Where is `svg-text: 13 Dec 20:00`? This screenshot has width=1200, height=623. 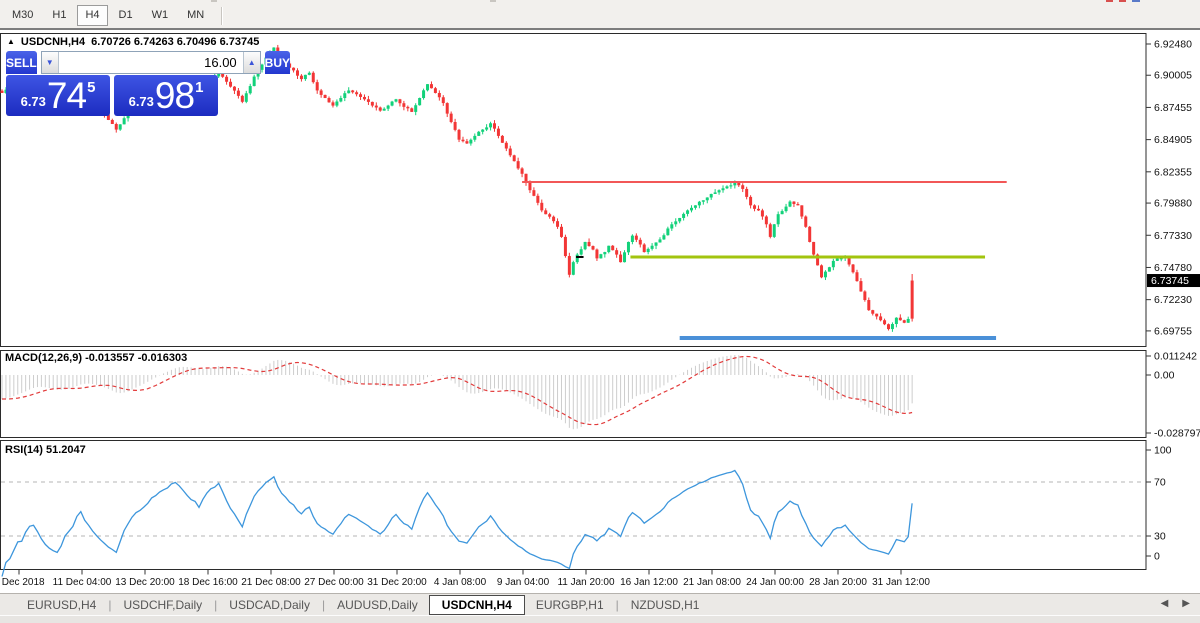
svg-text: 13 Dec 20:00 is located at coordinates (145, 582).